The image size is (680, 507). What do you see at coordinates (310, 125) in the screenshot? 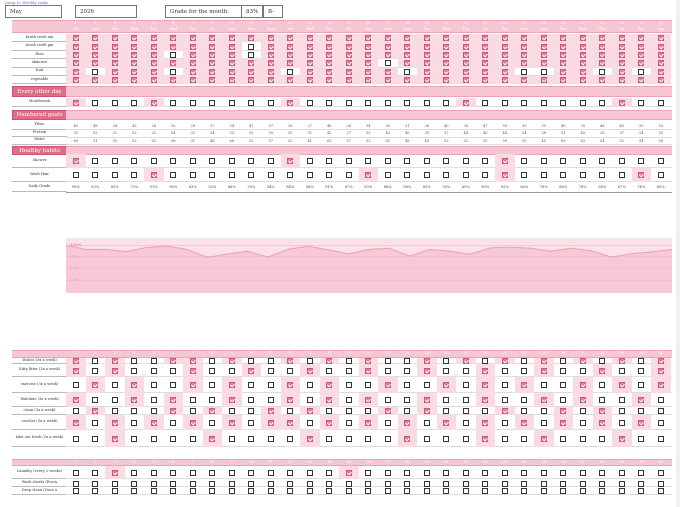
I see `goal-value: 27` at bounding box center [310, 125].